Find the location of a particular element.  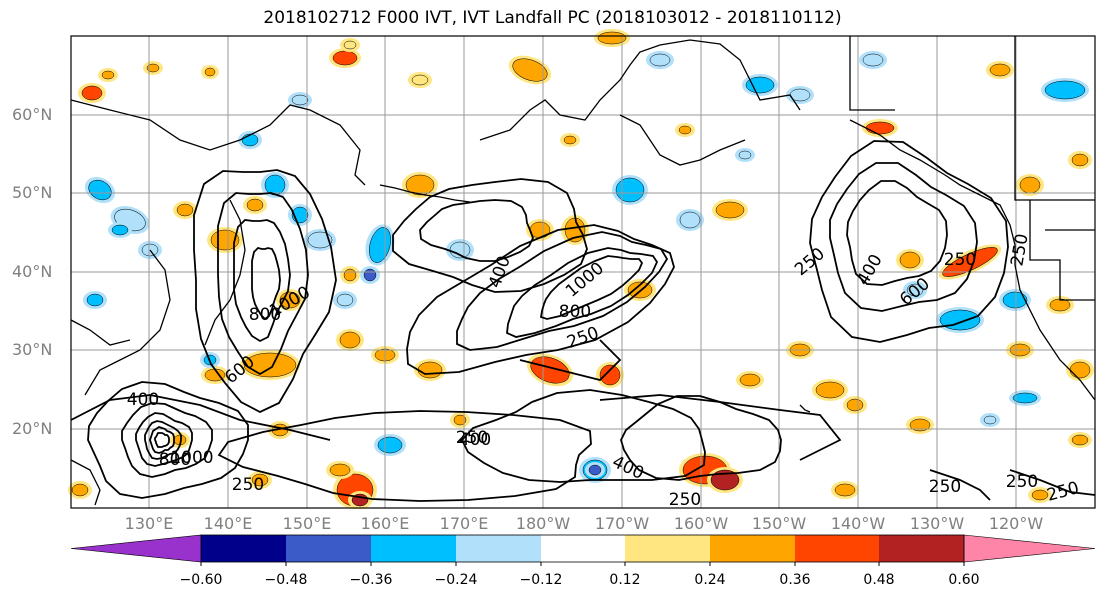

colorbar-tick-label: 0.12 is located at coordinates (625, 580).